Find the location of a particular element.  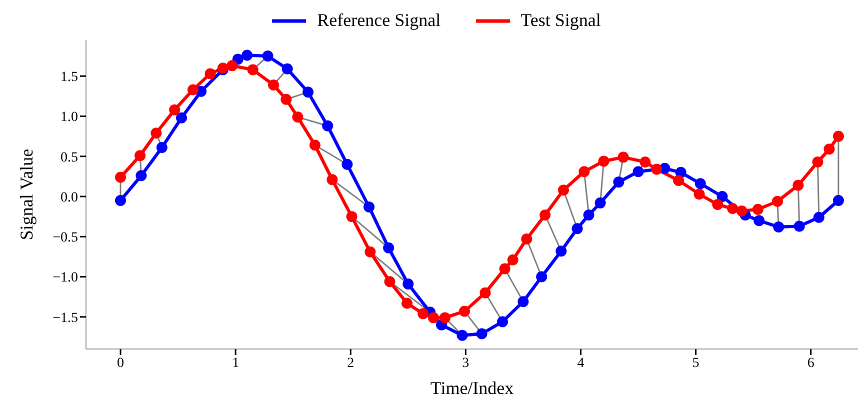

x-tick-label: 1 is located at coordinates (236, 363).